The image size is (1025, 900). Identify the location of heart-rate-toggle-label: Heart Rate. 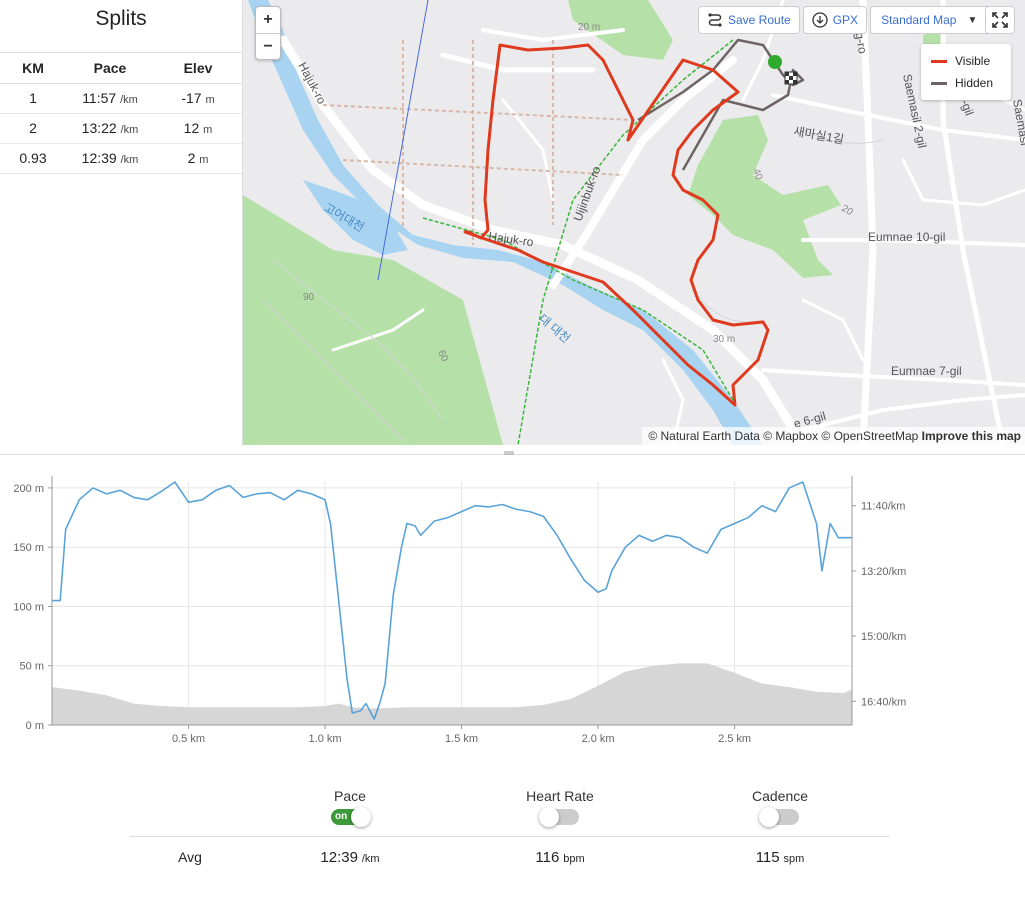
(560, 796).